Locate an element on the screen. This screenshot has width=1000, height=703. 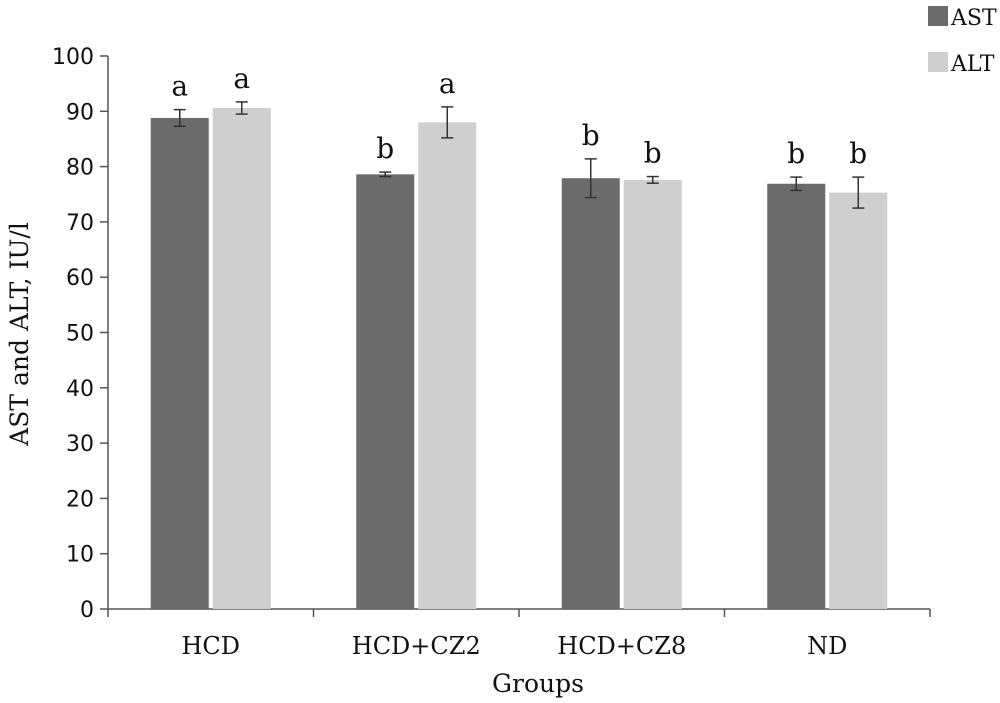
y-tick-label: 100 is located at coordinates (73, 57).